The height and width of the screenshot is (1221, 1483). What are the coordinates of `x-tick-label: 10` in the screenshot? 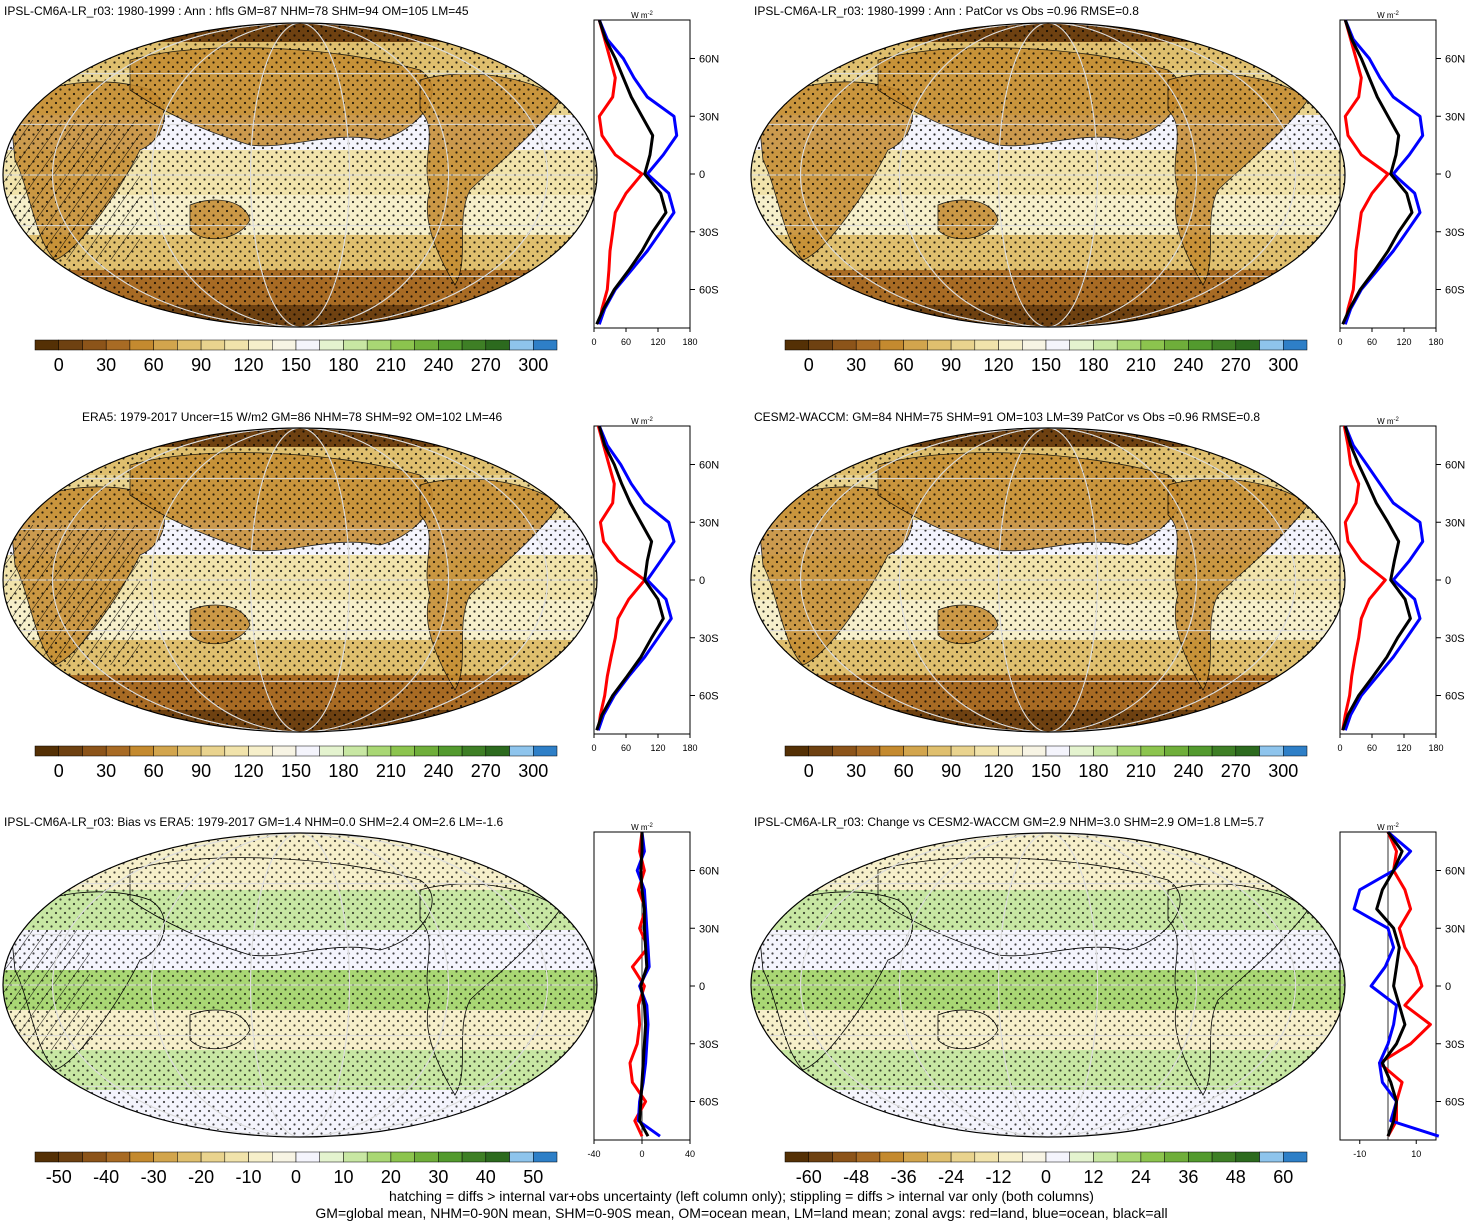 It's located at (1416, 1154).